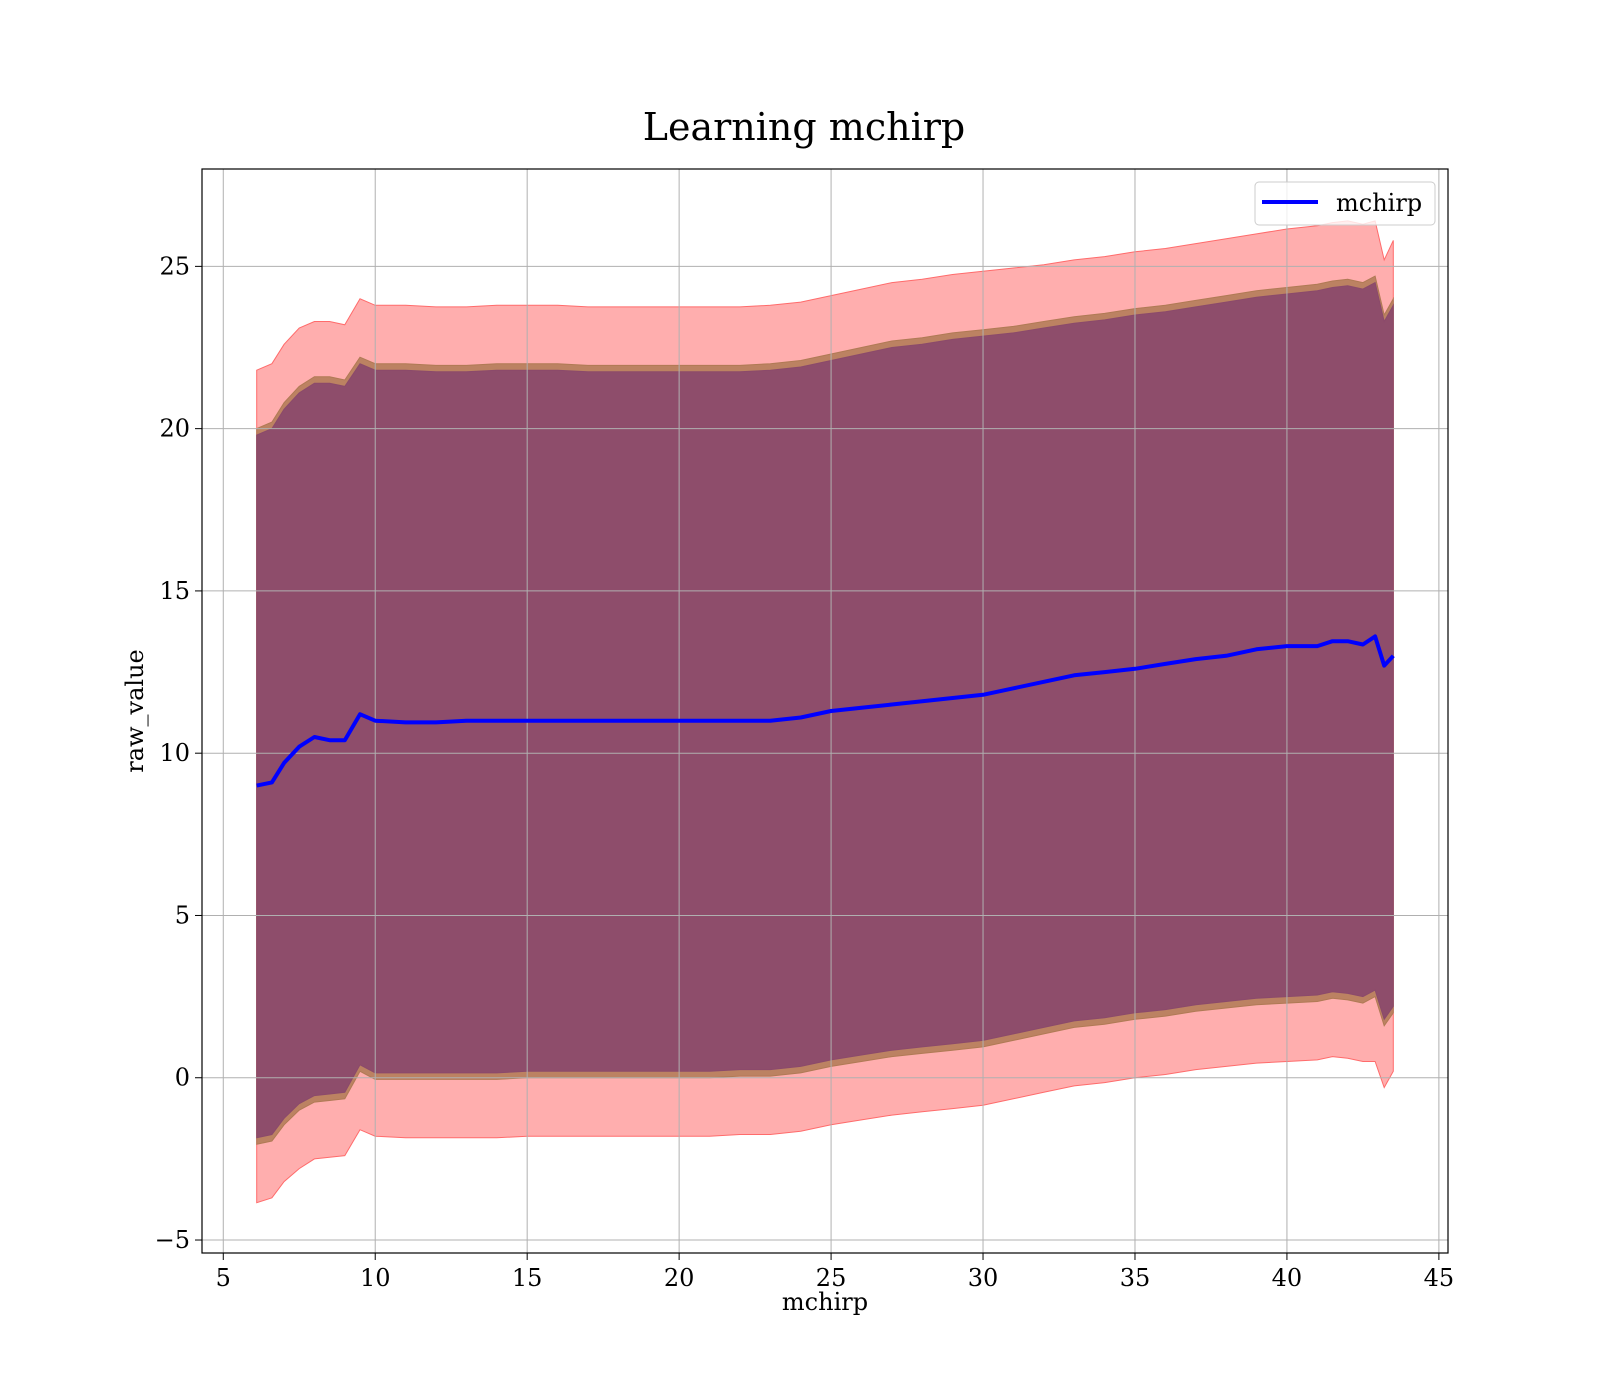  Describe the element at coordinates (182, 1078) in the screenshot. I see `y-tick-label: 0` at that location.